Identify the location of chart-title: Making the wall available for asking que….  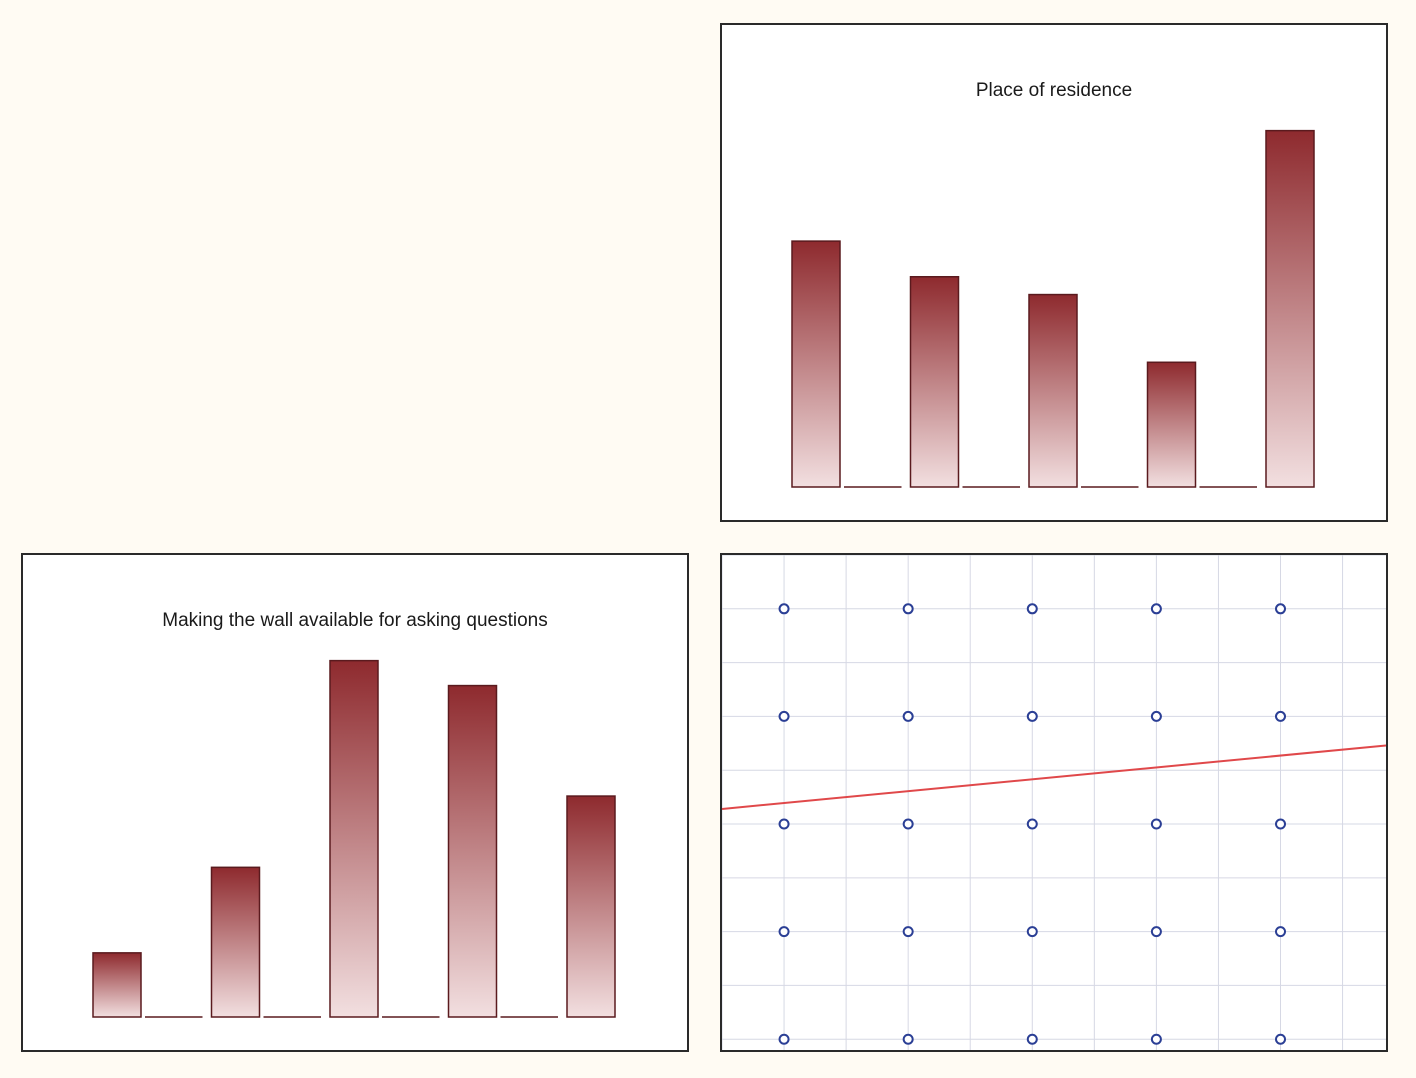
(355, 620).